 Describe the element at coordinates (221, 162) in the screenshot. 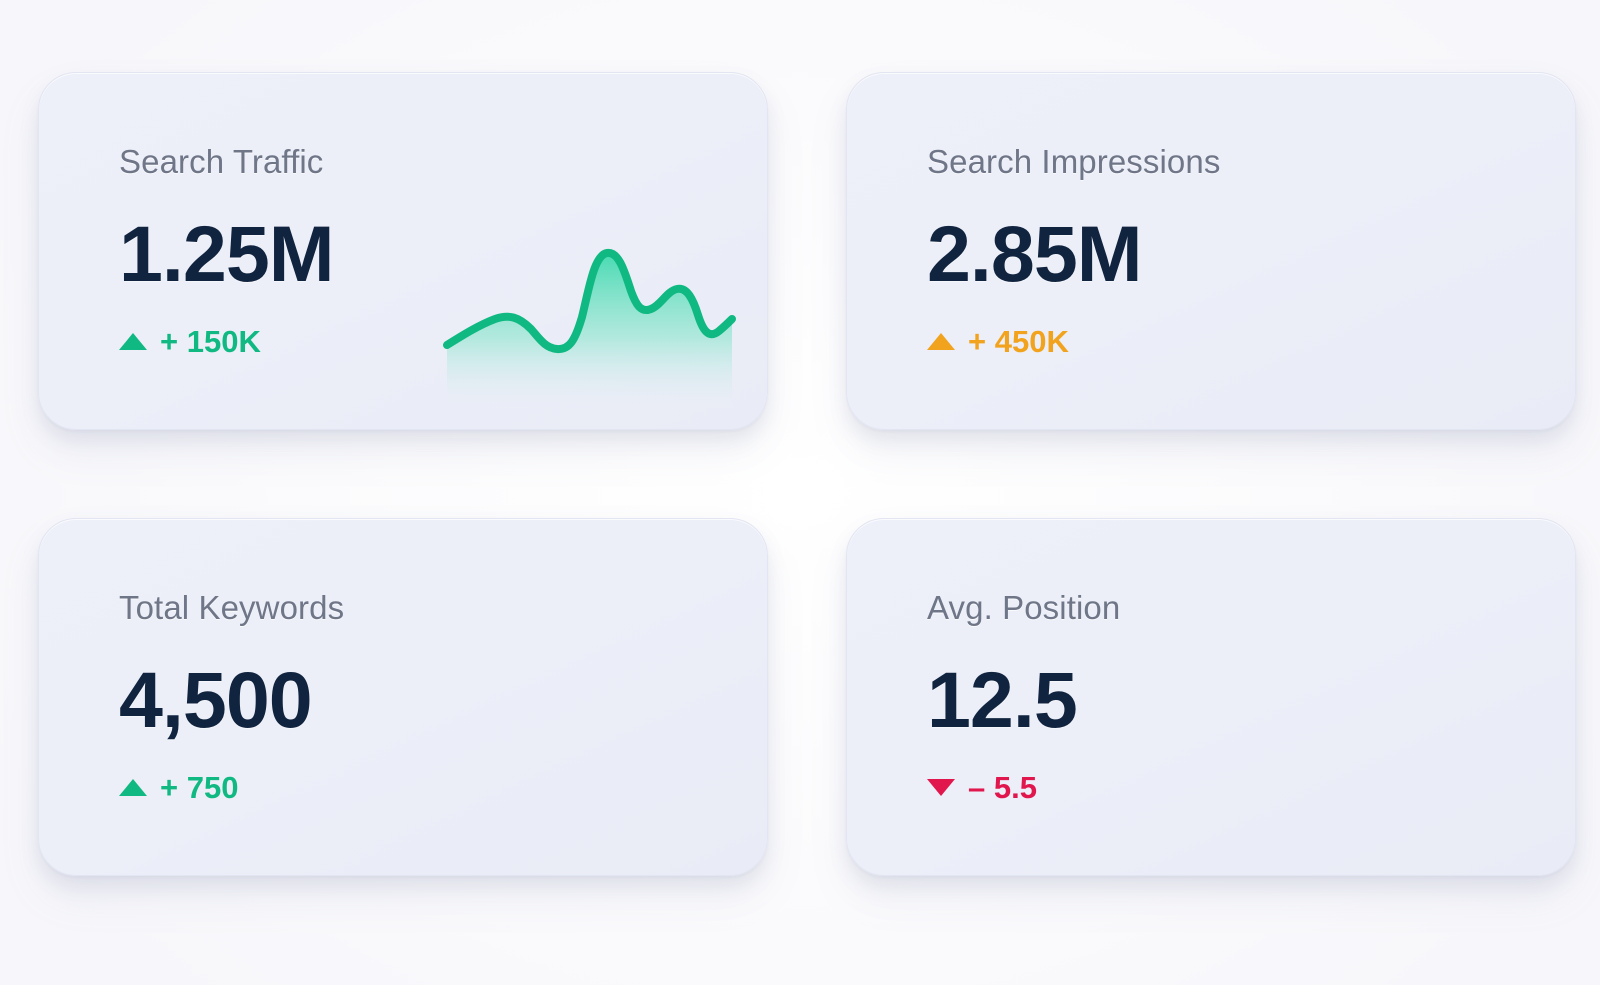

I see `card-title: Search Traffic` at that location.